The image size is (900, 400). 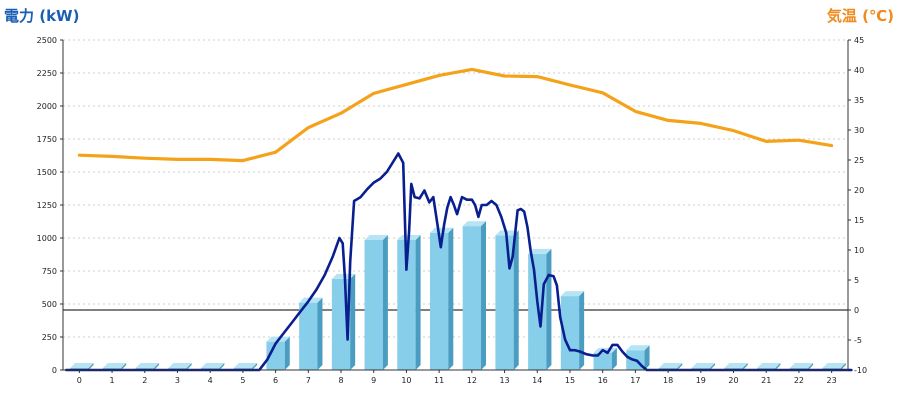 What do you see at coordinates (210, 380) in the screenshot?
I see `hour-tick-label: 4` at bounding box center [210, 380].